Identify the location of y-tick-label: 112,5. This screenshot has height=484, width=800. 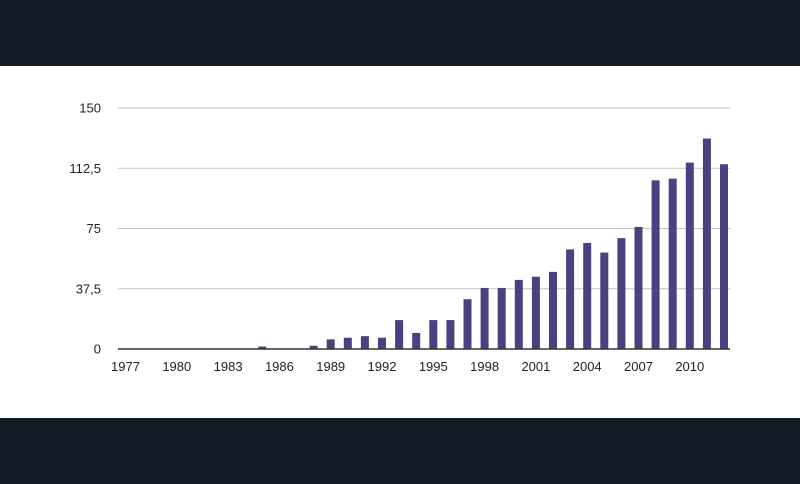
(85, 168).